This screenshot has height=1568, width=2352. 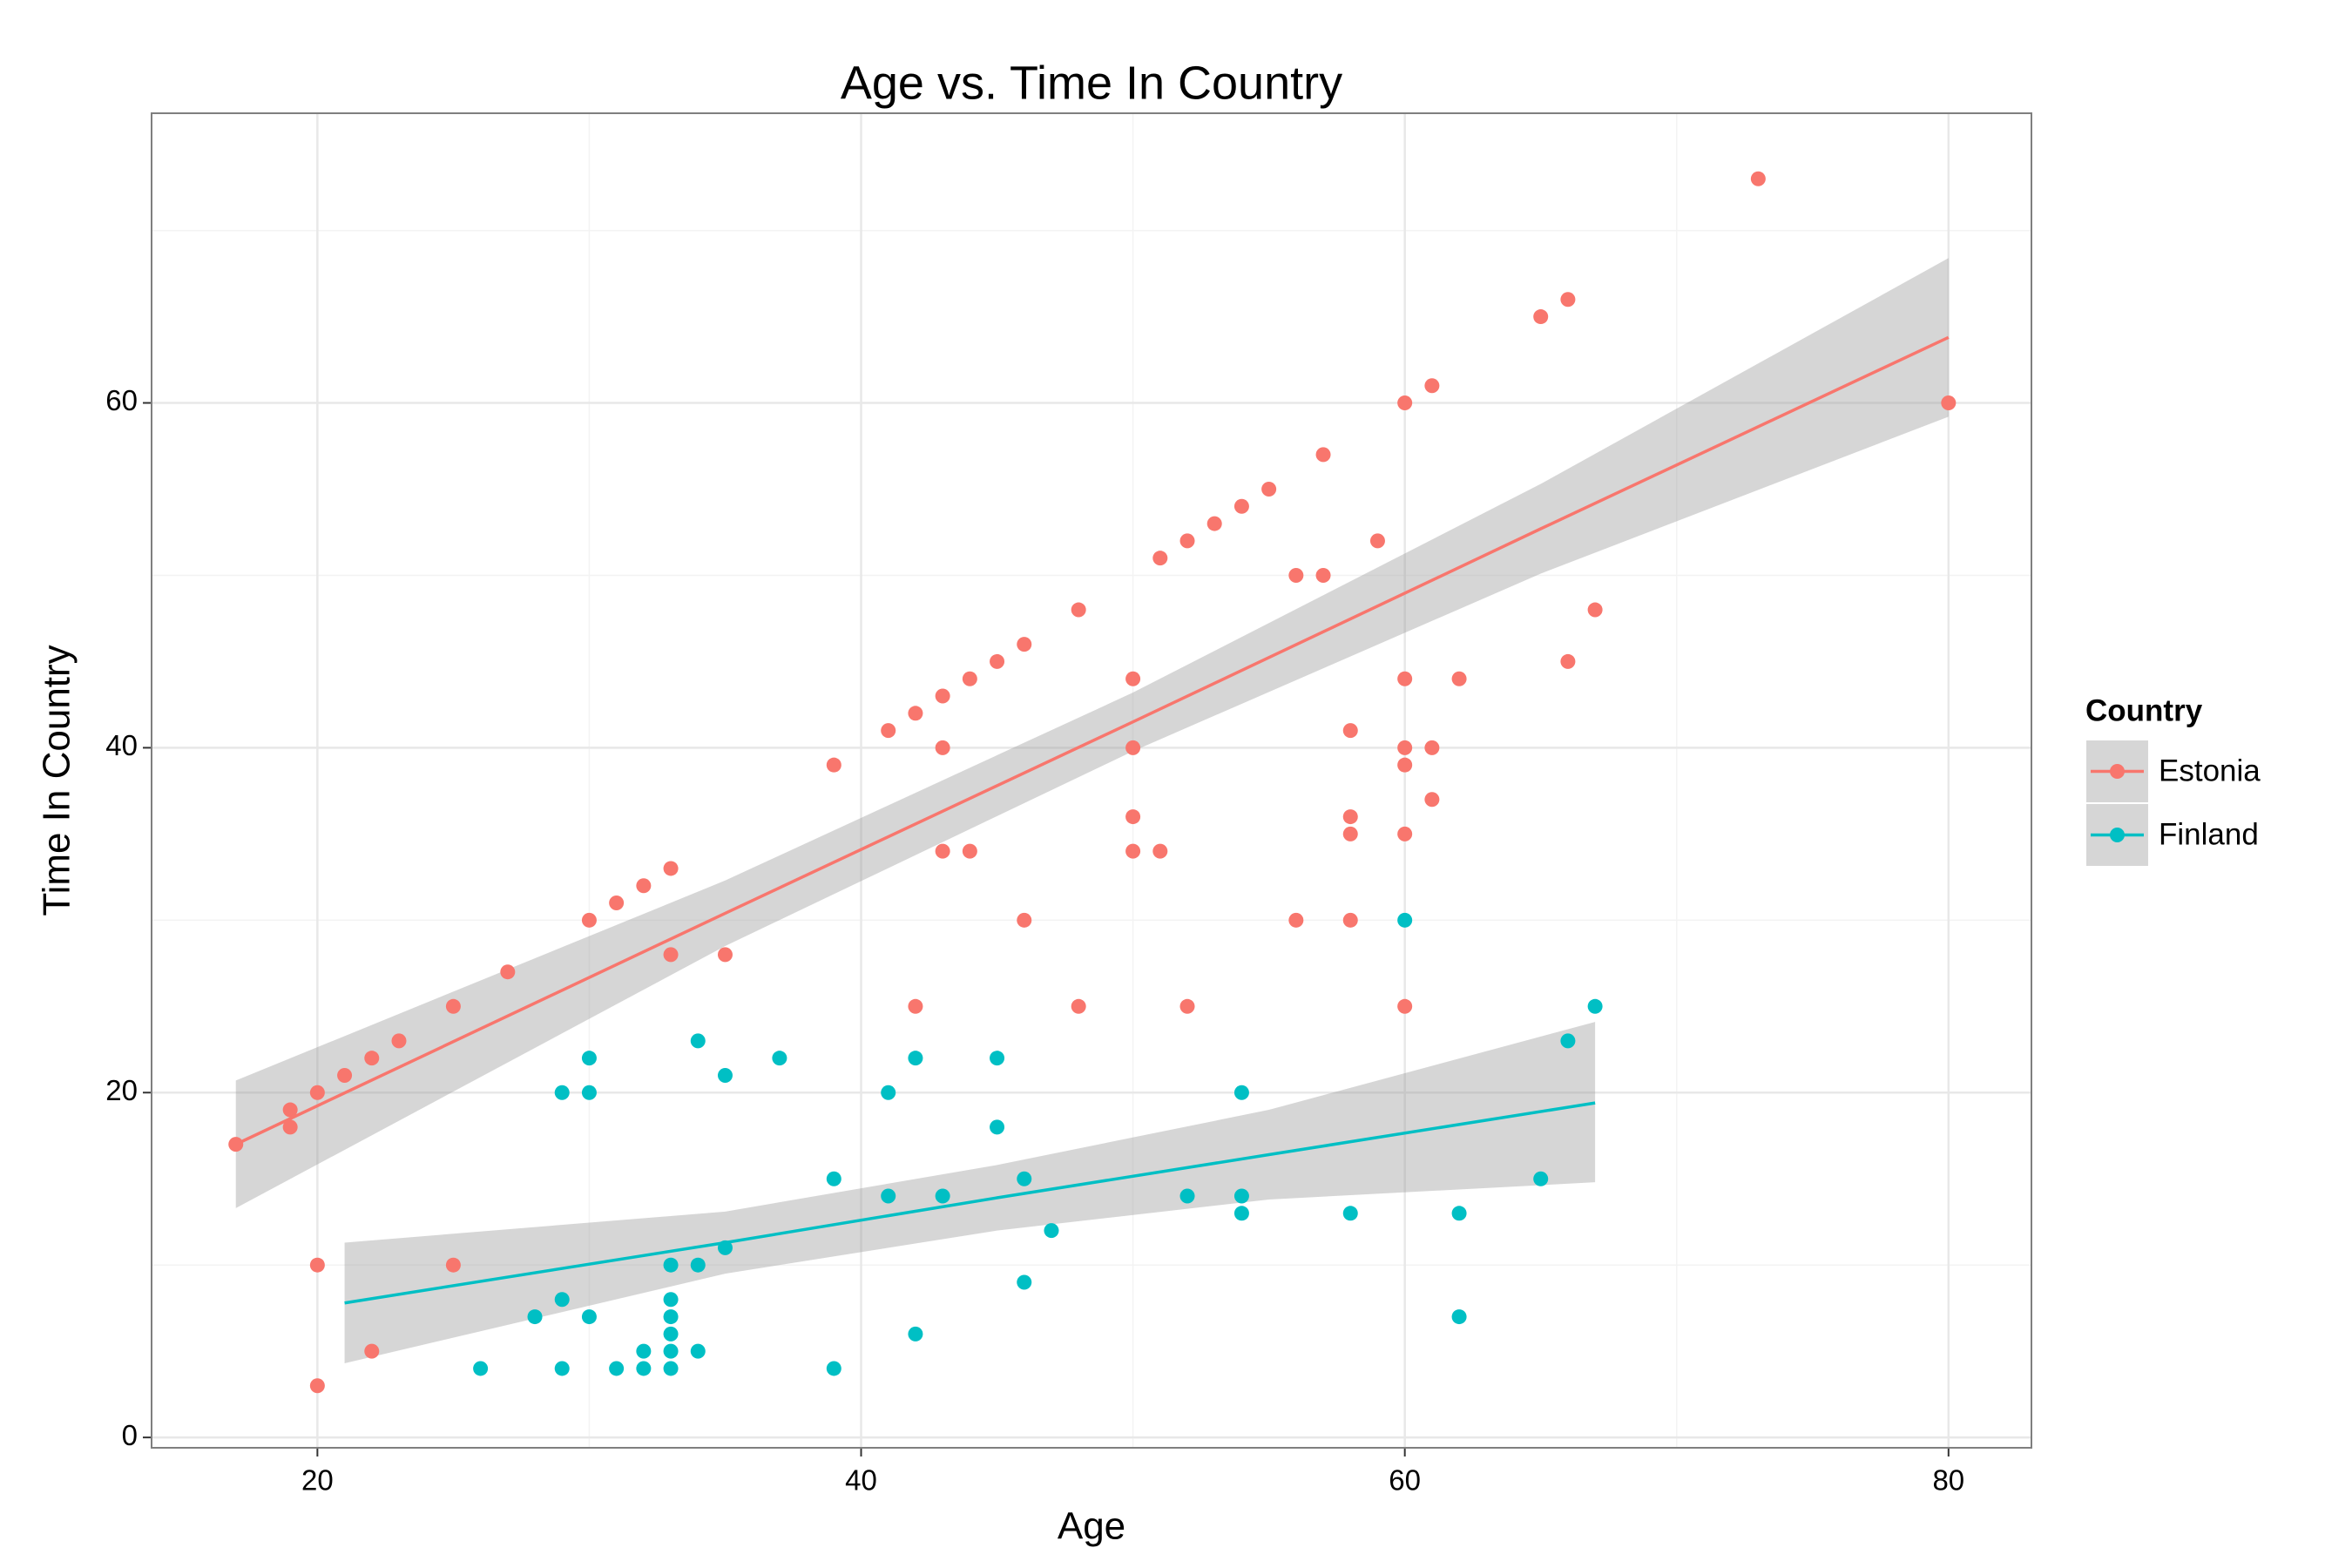 I want to click on x-axis-title: Age, so click(x=1091, y=1526).